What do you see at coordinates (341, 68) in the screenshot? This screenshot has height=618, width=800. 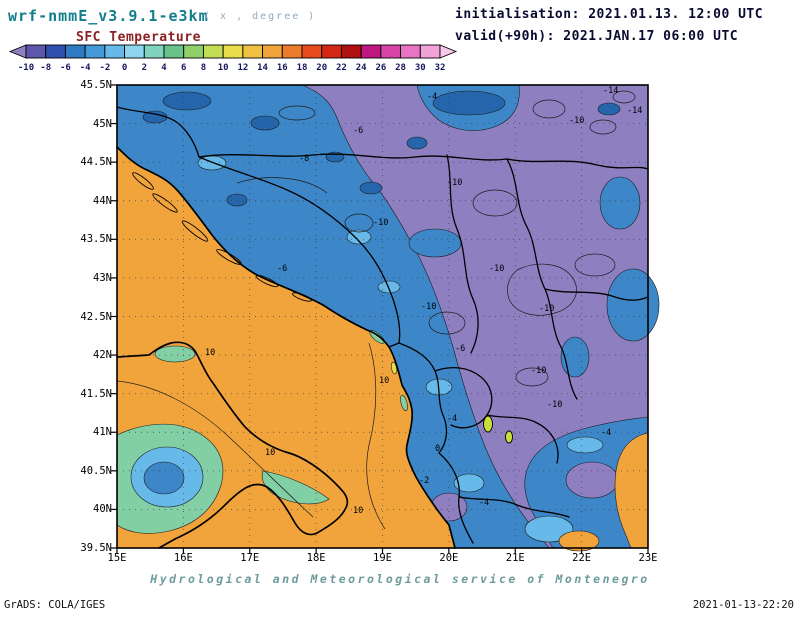 I see `colorbar-tick-label: 22` at bounding box center [341, 68].